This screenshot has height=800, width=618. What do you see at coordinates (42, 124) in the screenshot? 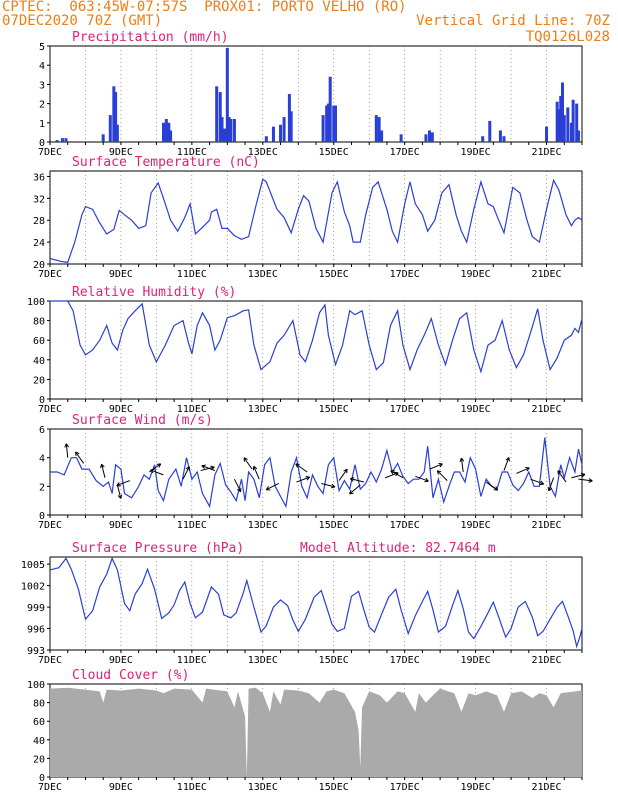
I see `y-tick-label: 1` at bounding box center [42, 124].